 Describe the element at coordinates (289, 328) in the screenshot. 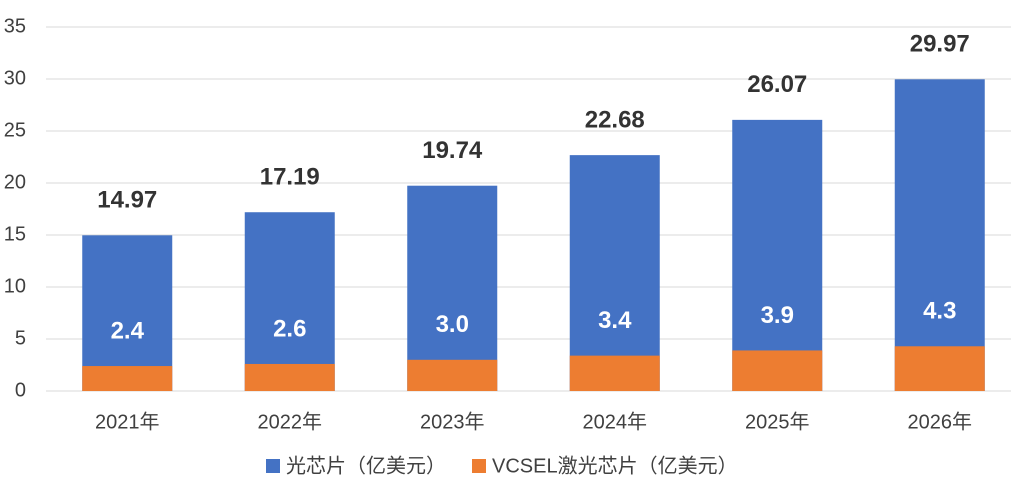

I see `data-label: 2.6` at that location.